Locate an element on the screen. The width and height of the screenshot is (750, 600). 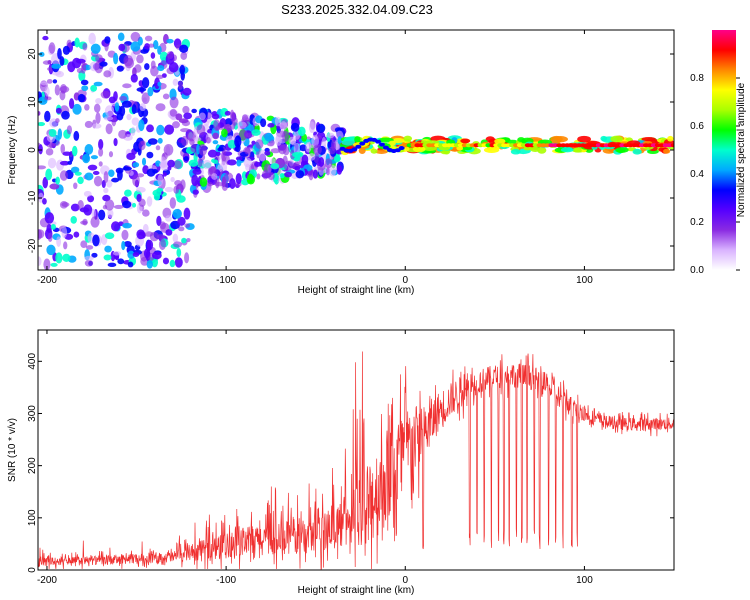
y-tick-label: 0 is located at coordinates (32, 570).